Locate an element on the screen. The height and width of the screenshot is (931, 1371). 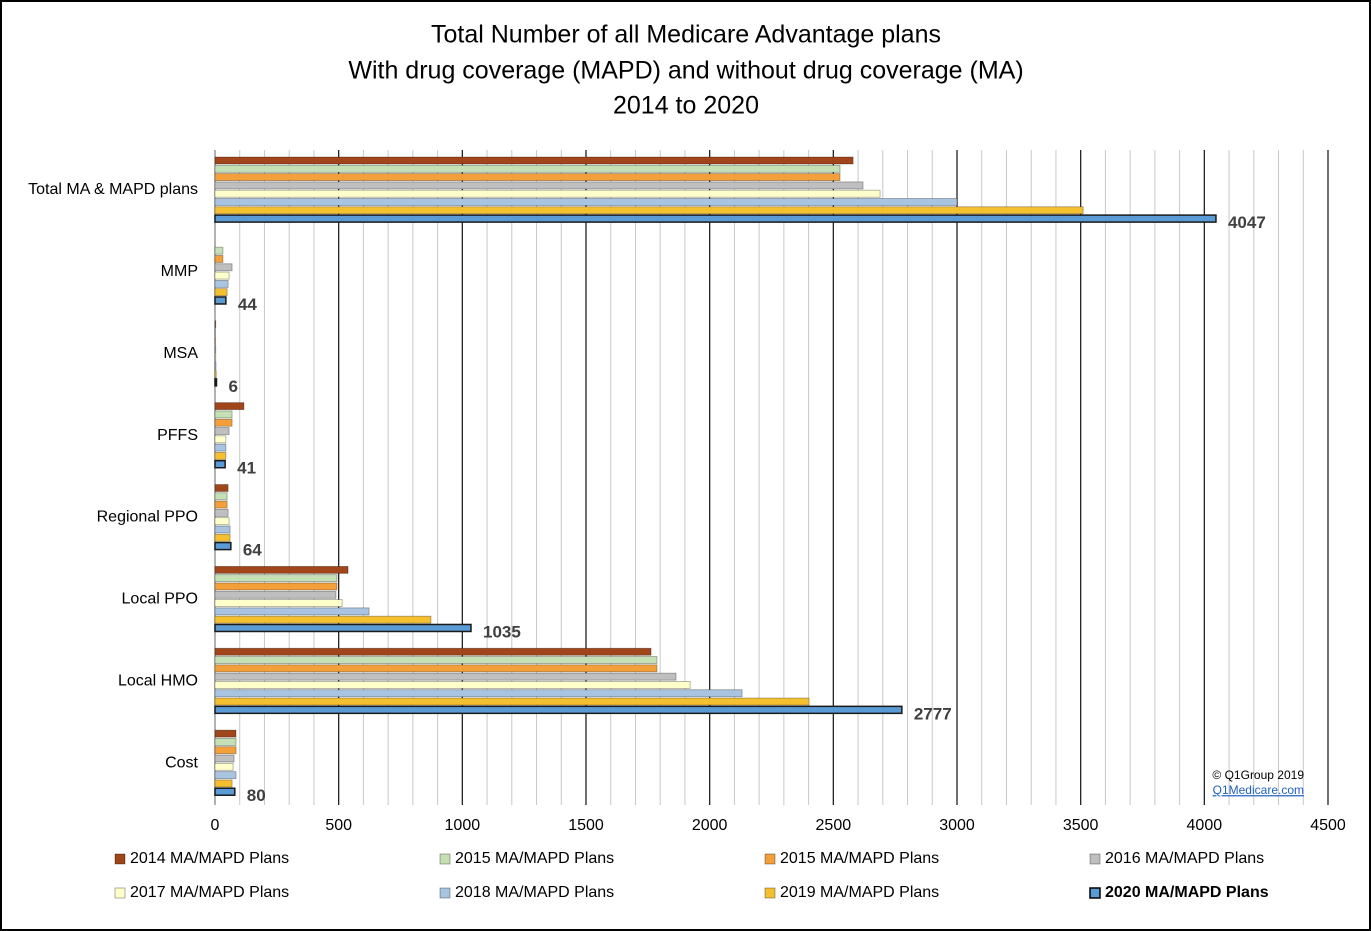
x-tick-label: 2500 is located at coordinates (834, 825).